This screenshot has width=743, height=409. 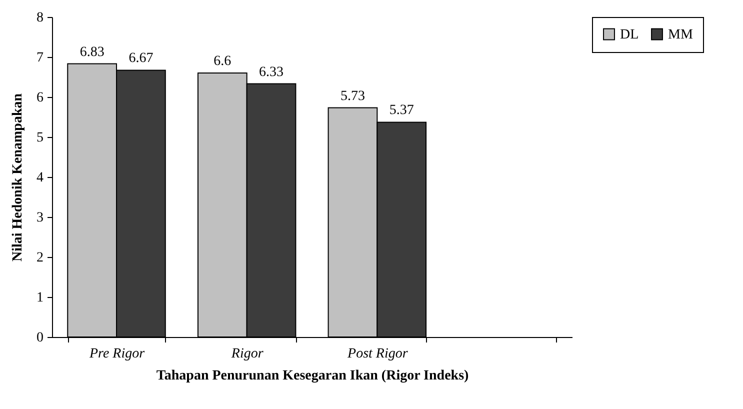 I want to click on y-tick-label: 4, so click(x=40, y=178).